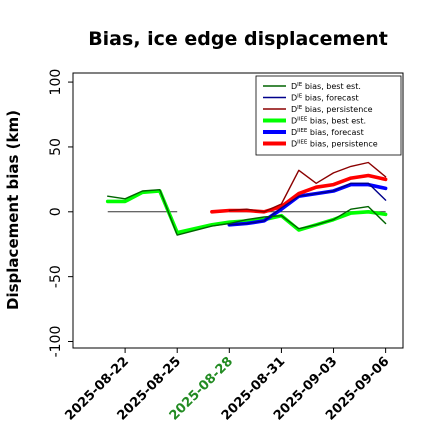  Describe the element at coordinates (13, 210) in the screenshot. I see `y-axis-label: Displacement bias (km)` at that location.